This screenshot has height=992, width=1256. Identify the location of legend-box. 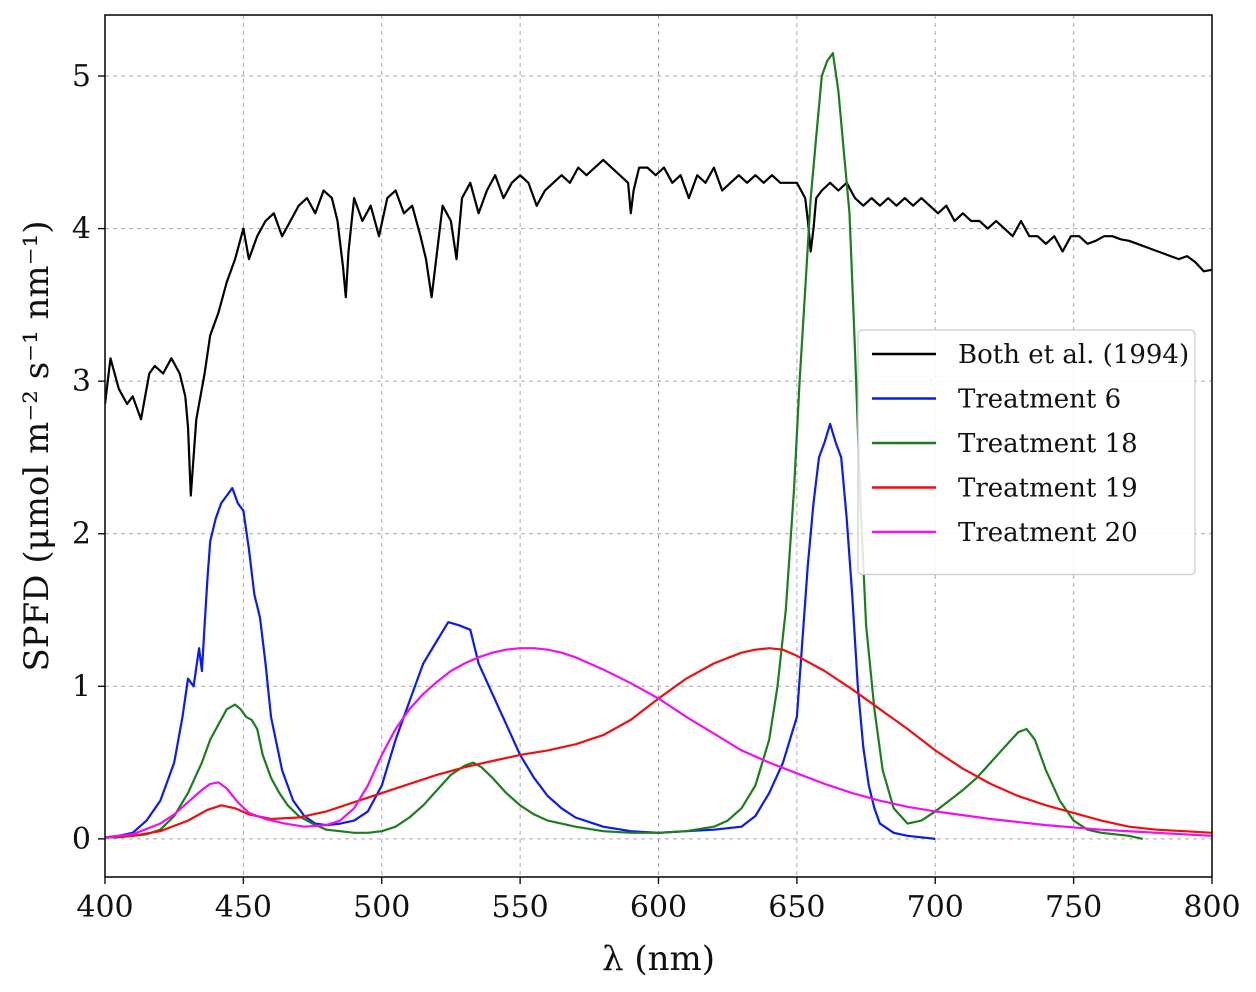
(1026, 452).